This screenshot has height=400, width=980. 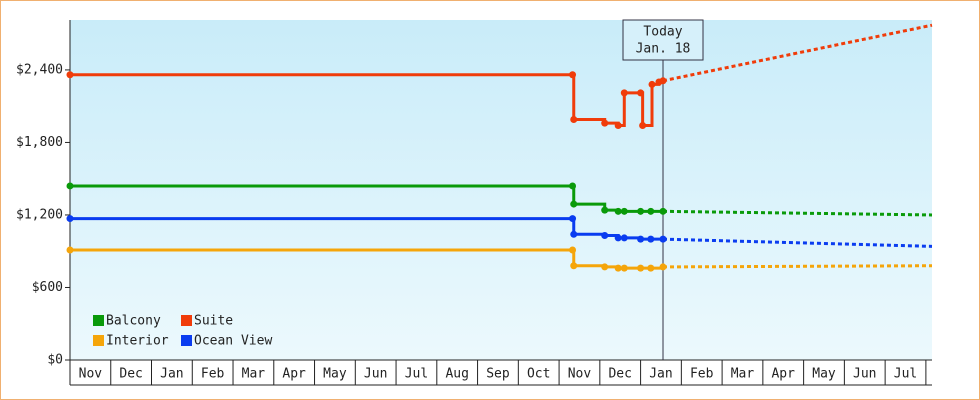 What do you see at coordinates (39, 142) in the screenshot?
I see `y-tick-label: $1,800` at bounding box center [39, 142].